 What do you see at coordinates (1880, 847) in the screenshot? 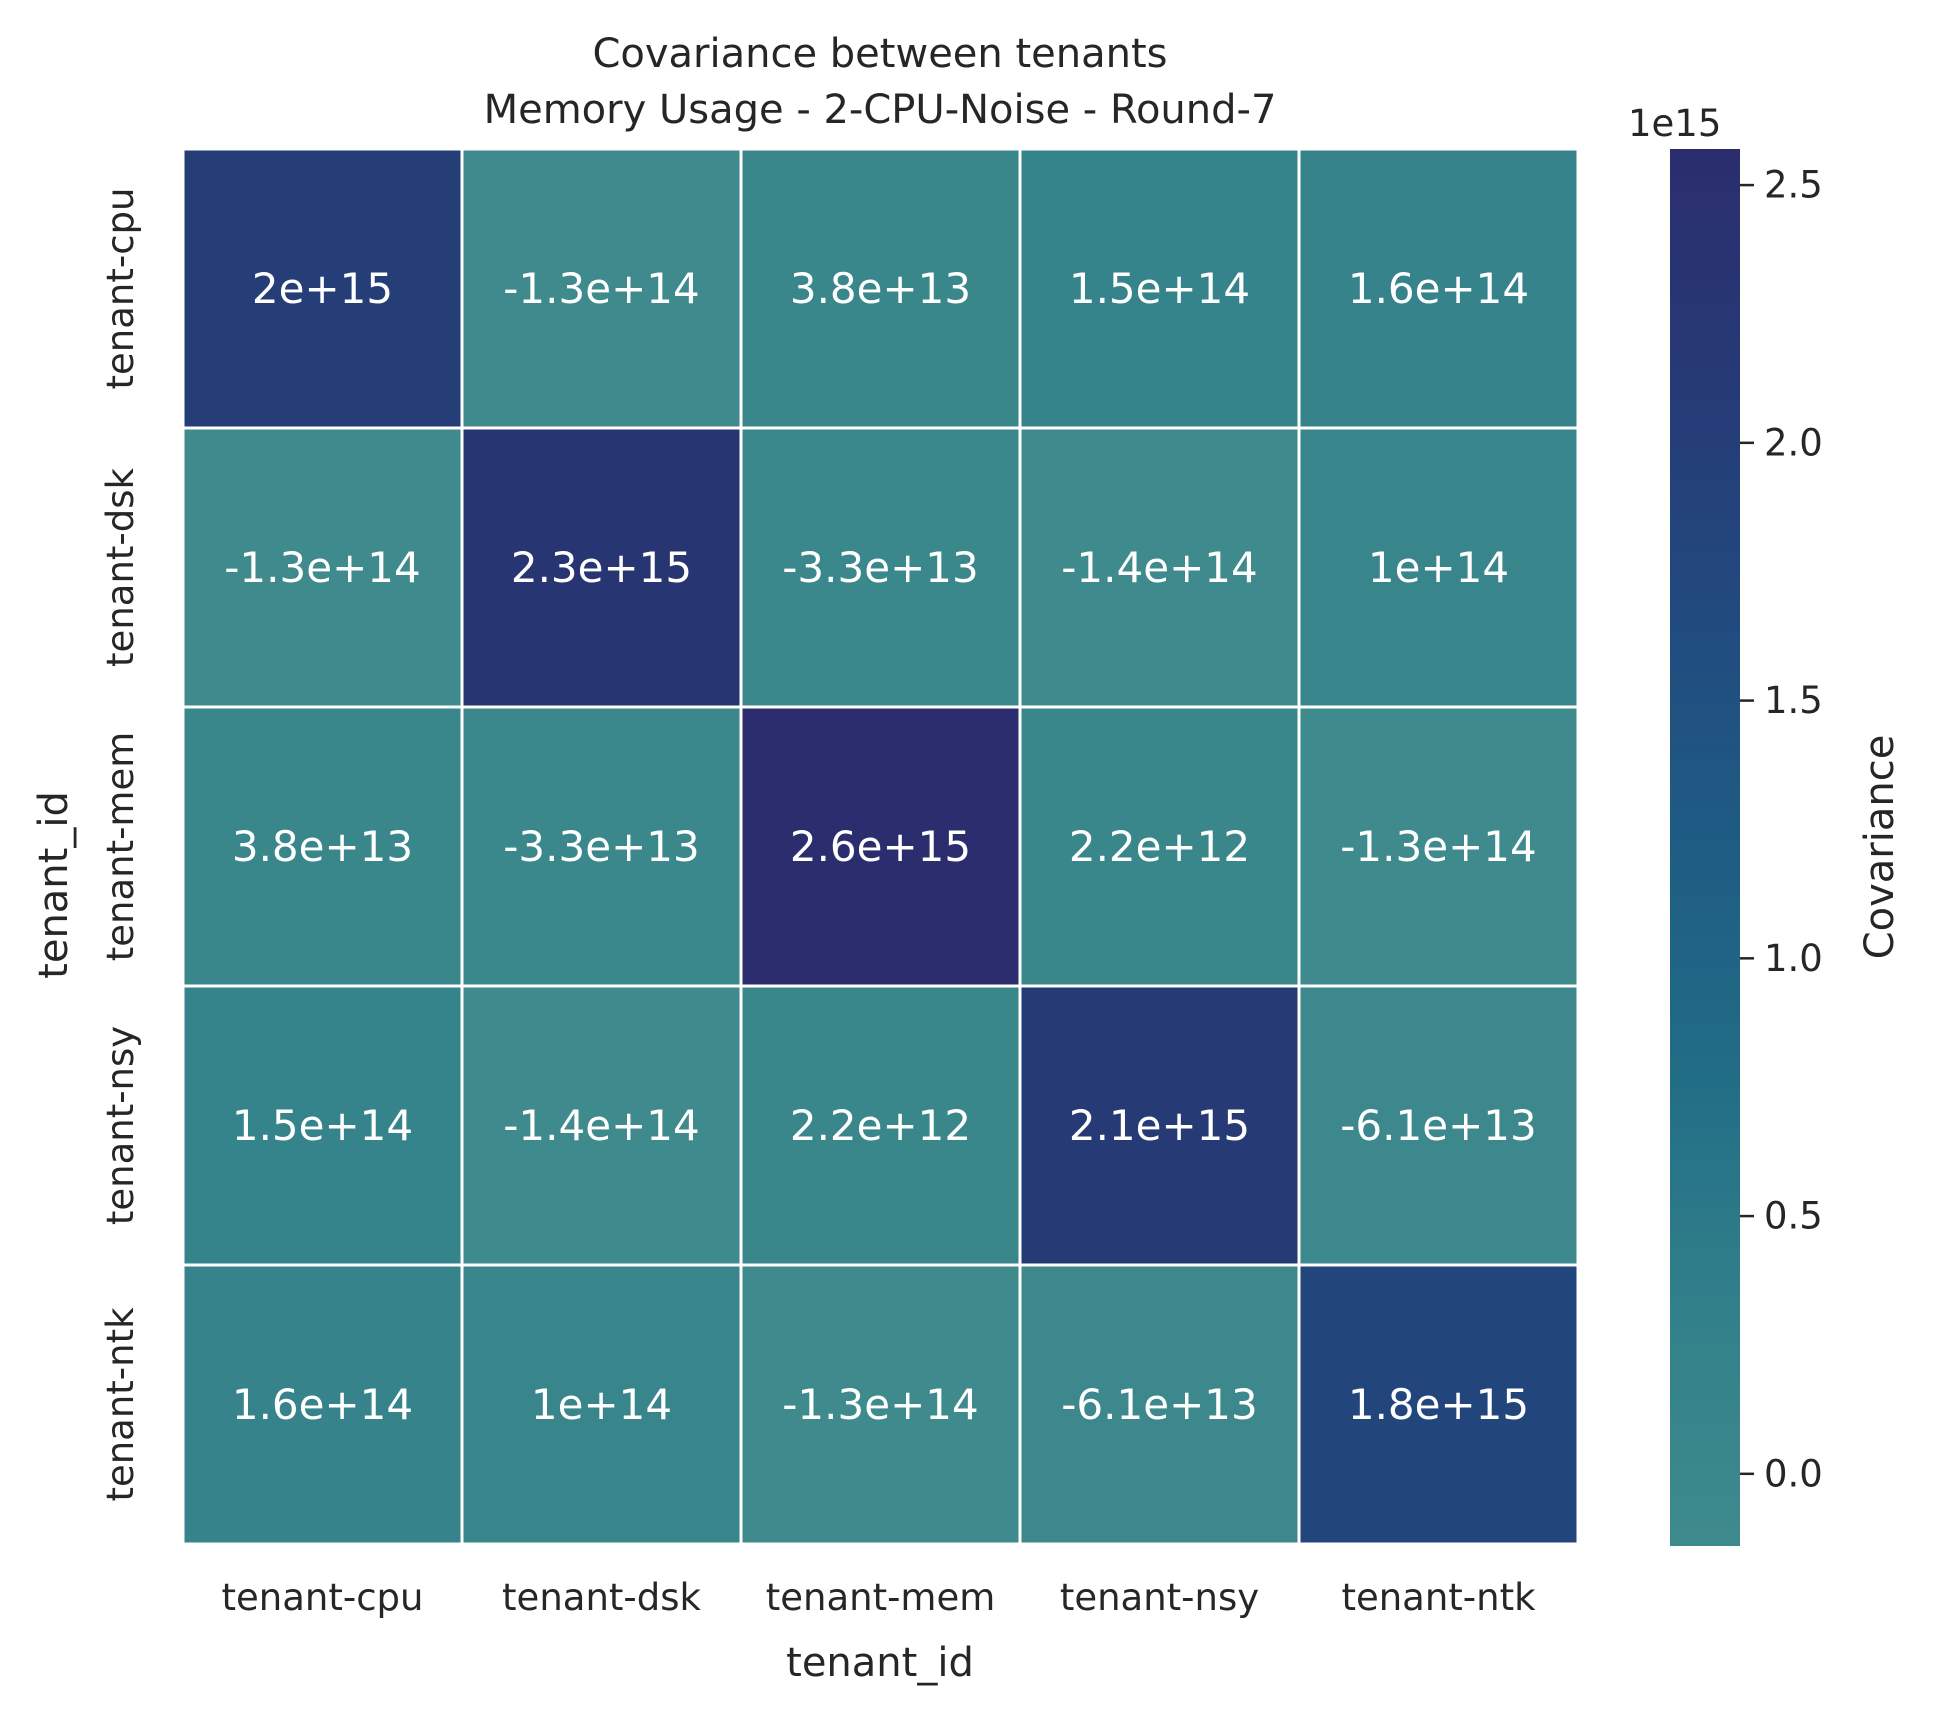
I see `colorbar-label: Covariance` at bounding box center [1880, 847].